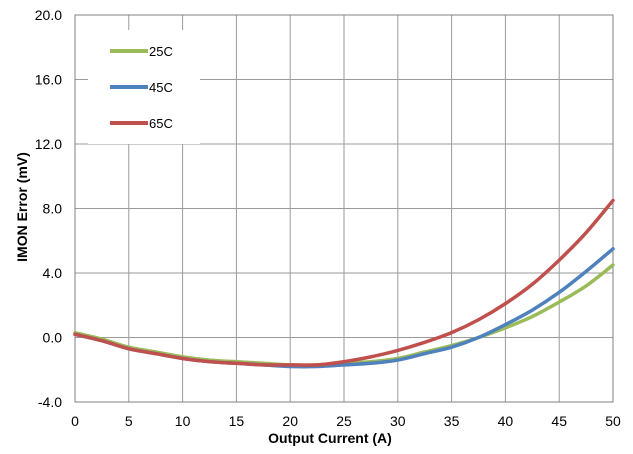 The height and width of the screenshot is (454, 633). What do you see at coordinates (398, 421) in the screenshot?
I see `x-tick-label: 30` at bounding box center [398, 421].